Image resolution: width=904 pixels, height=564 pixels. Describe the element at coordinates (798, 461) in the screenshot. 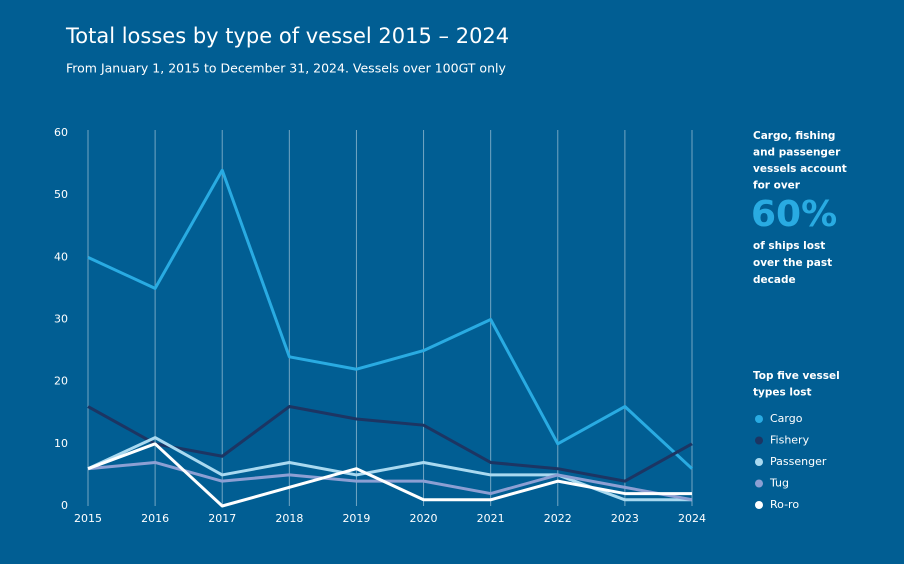

I see `legend-label: Passenger` at that location.